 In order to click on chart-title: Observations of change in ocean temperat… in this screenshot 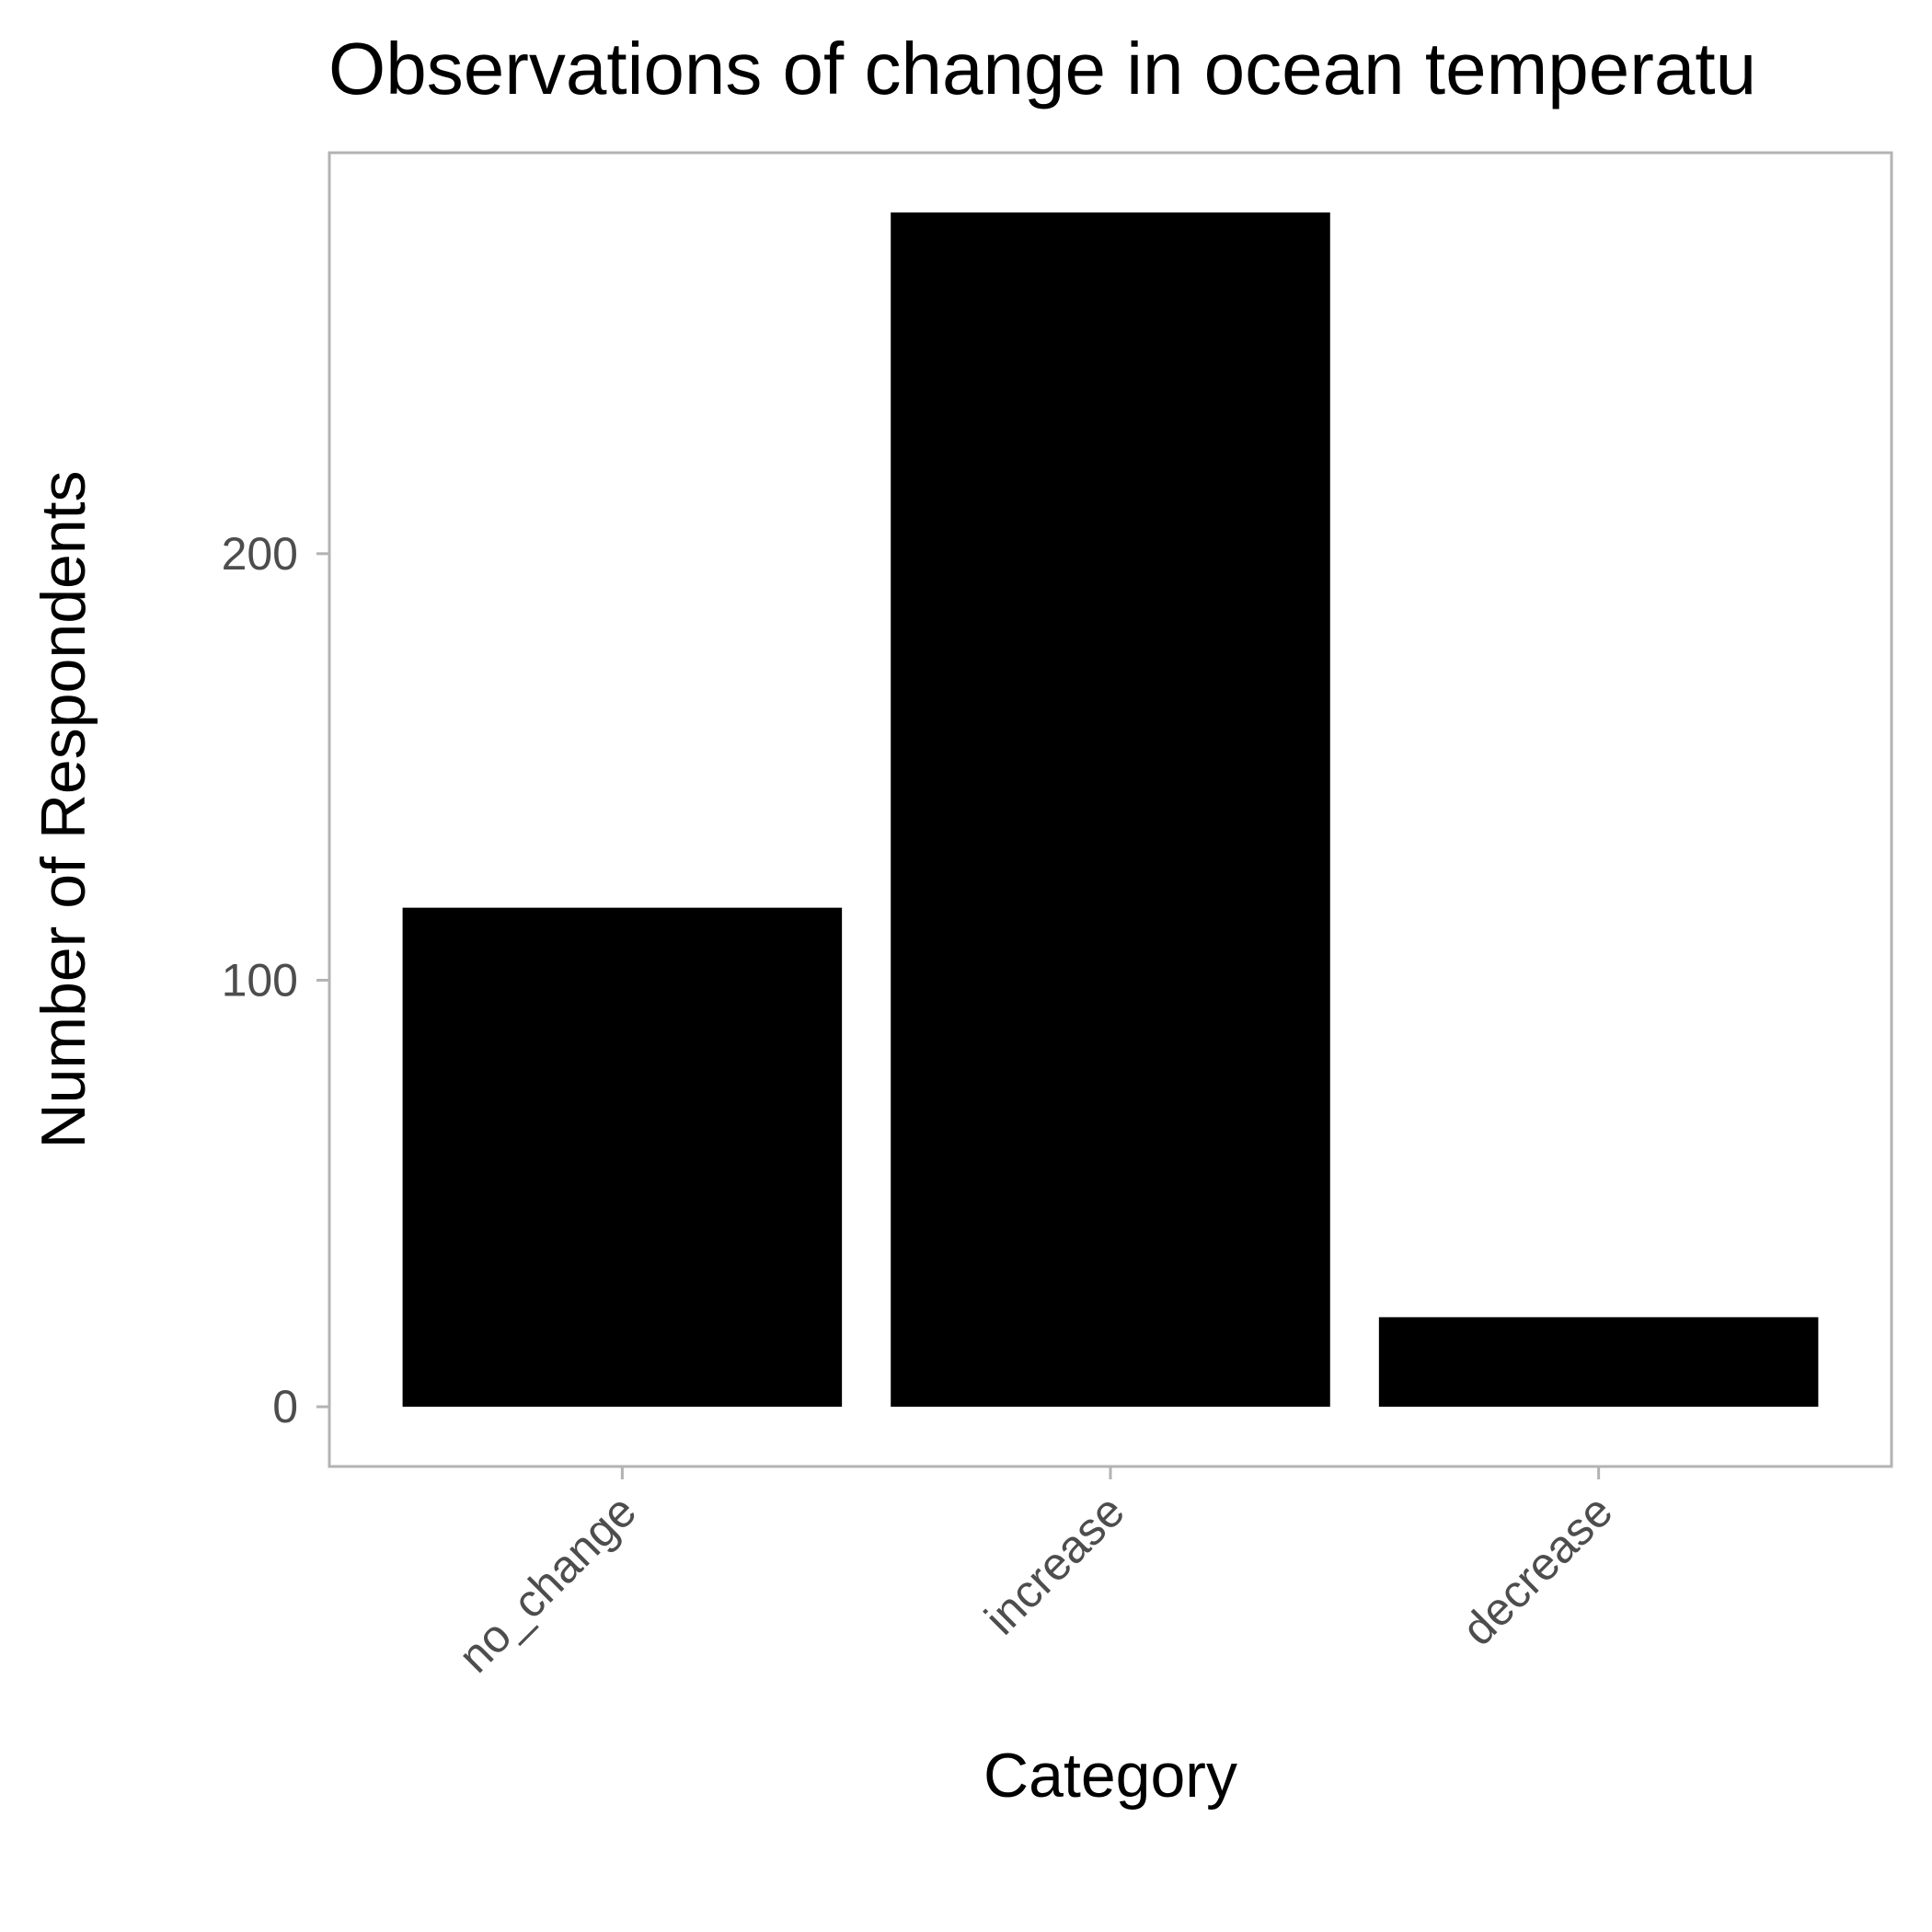, I will do `click(1042, 68)`.